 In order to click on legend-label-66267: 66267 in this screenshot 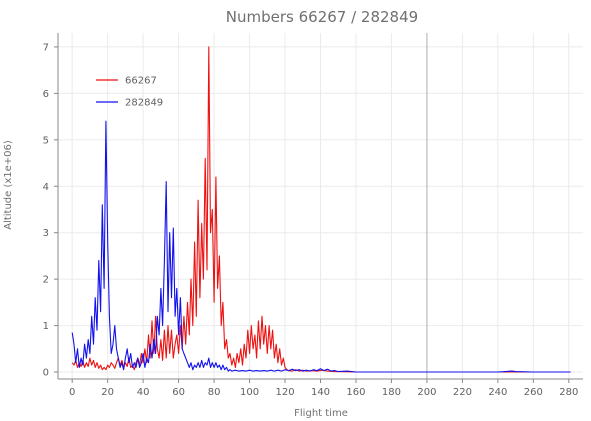, I will do `click(141, 81)`.